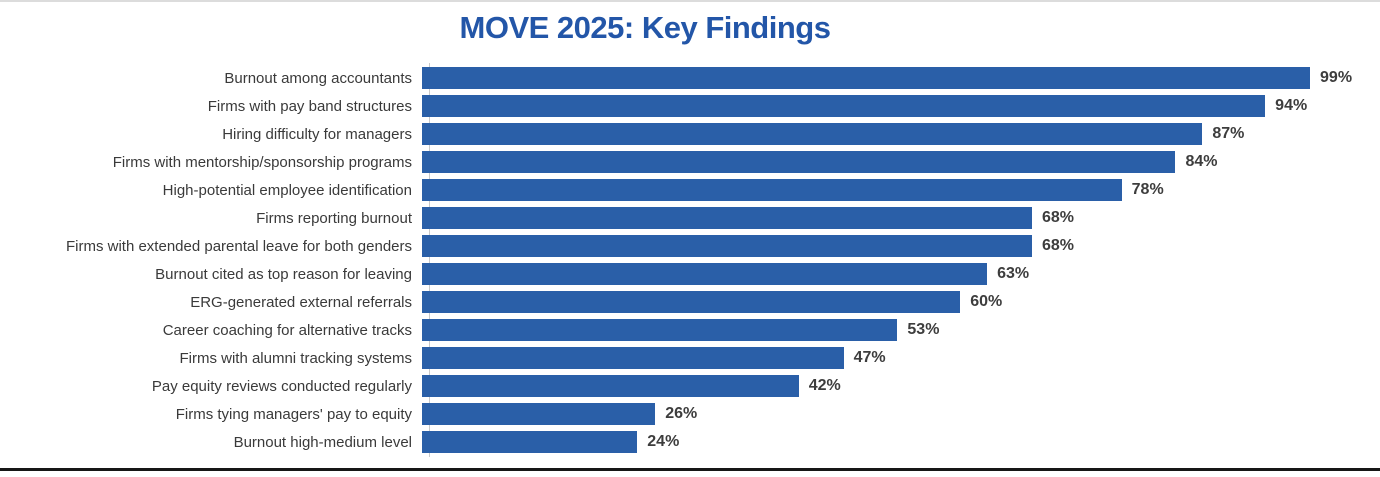 The height and width of the screenshot is (477, 1380). Describe the element at coordinates (681, 413) in the screenshot. I see `value-label: 26%` at that location.